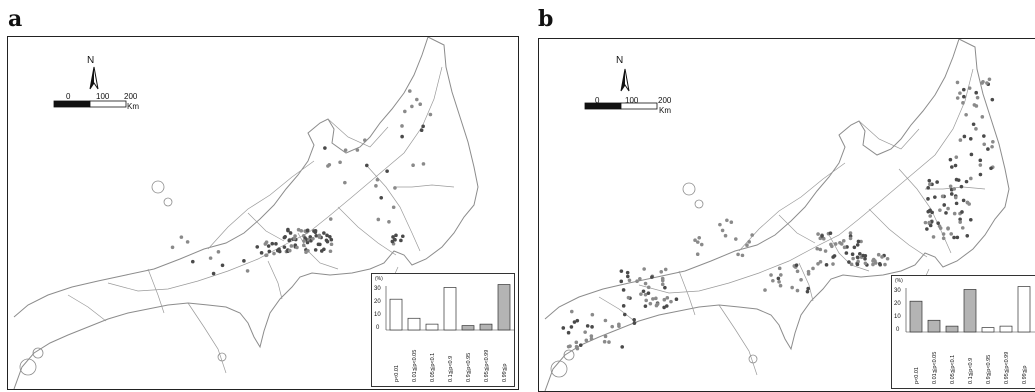 This screenshot has height=392, width=1035. Describe the element at coordinates (505, 372) in the screenshot. I see `bin-label: 0.99≦p` at that location.